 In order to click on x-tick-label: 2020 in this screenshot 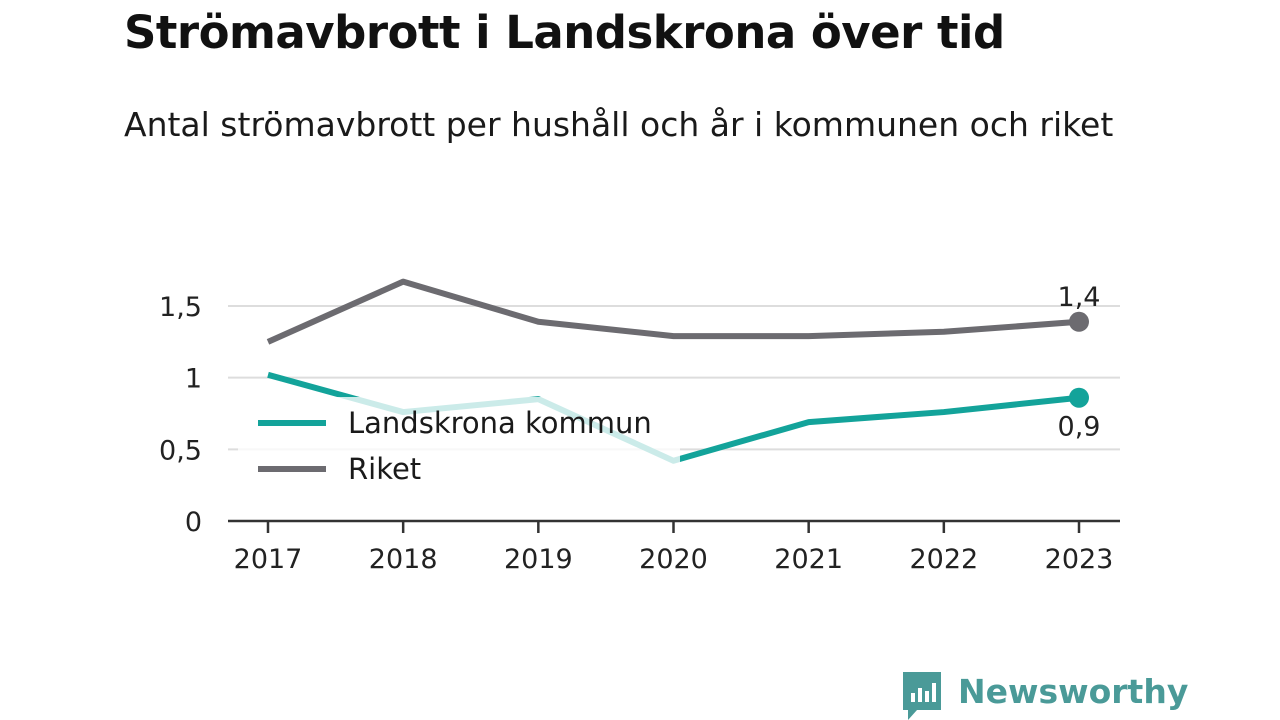, I will do `click(673, 559)`.